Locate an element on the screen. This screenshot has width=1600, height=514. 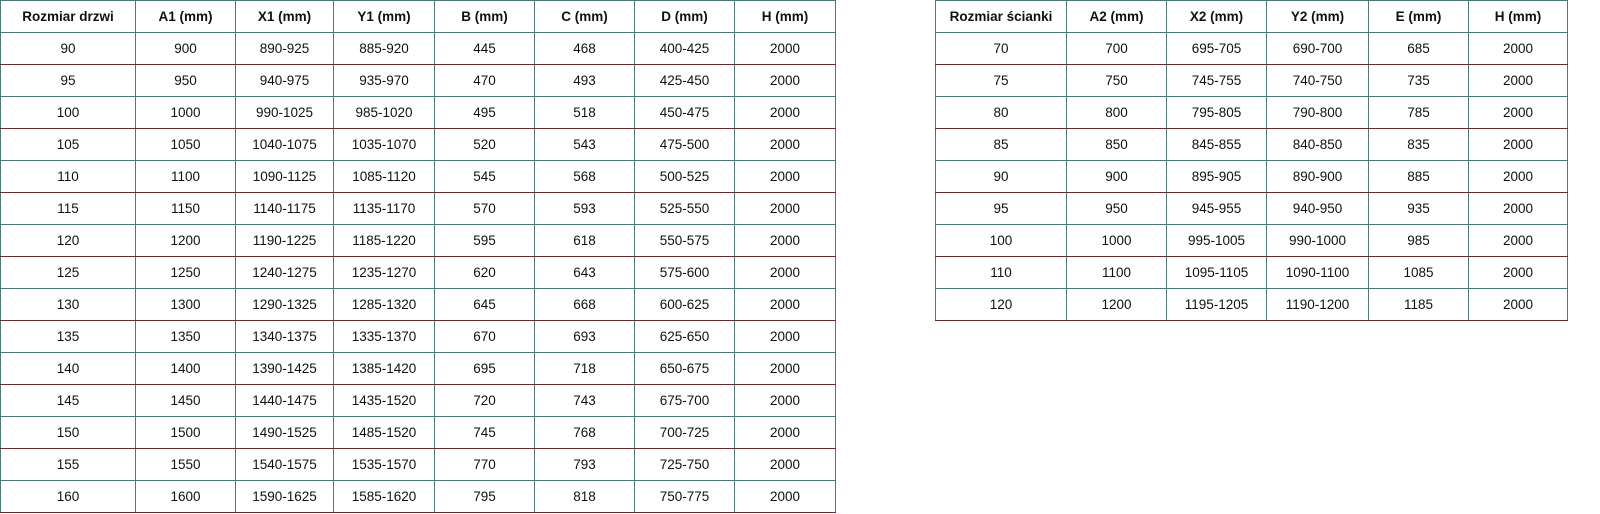
table-cell: 695-705 is located at coordinates (1216, 48).